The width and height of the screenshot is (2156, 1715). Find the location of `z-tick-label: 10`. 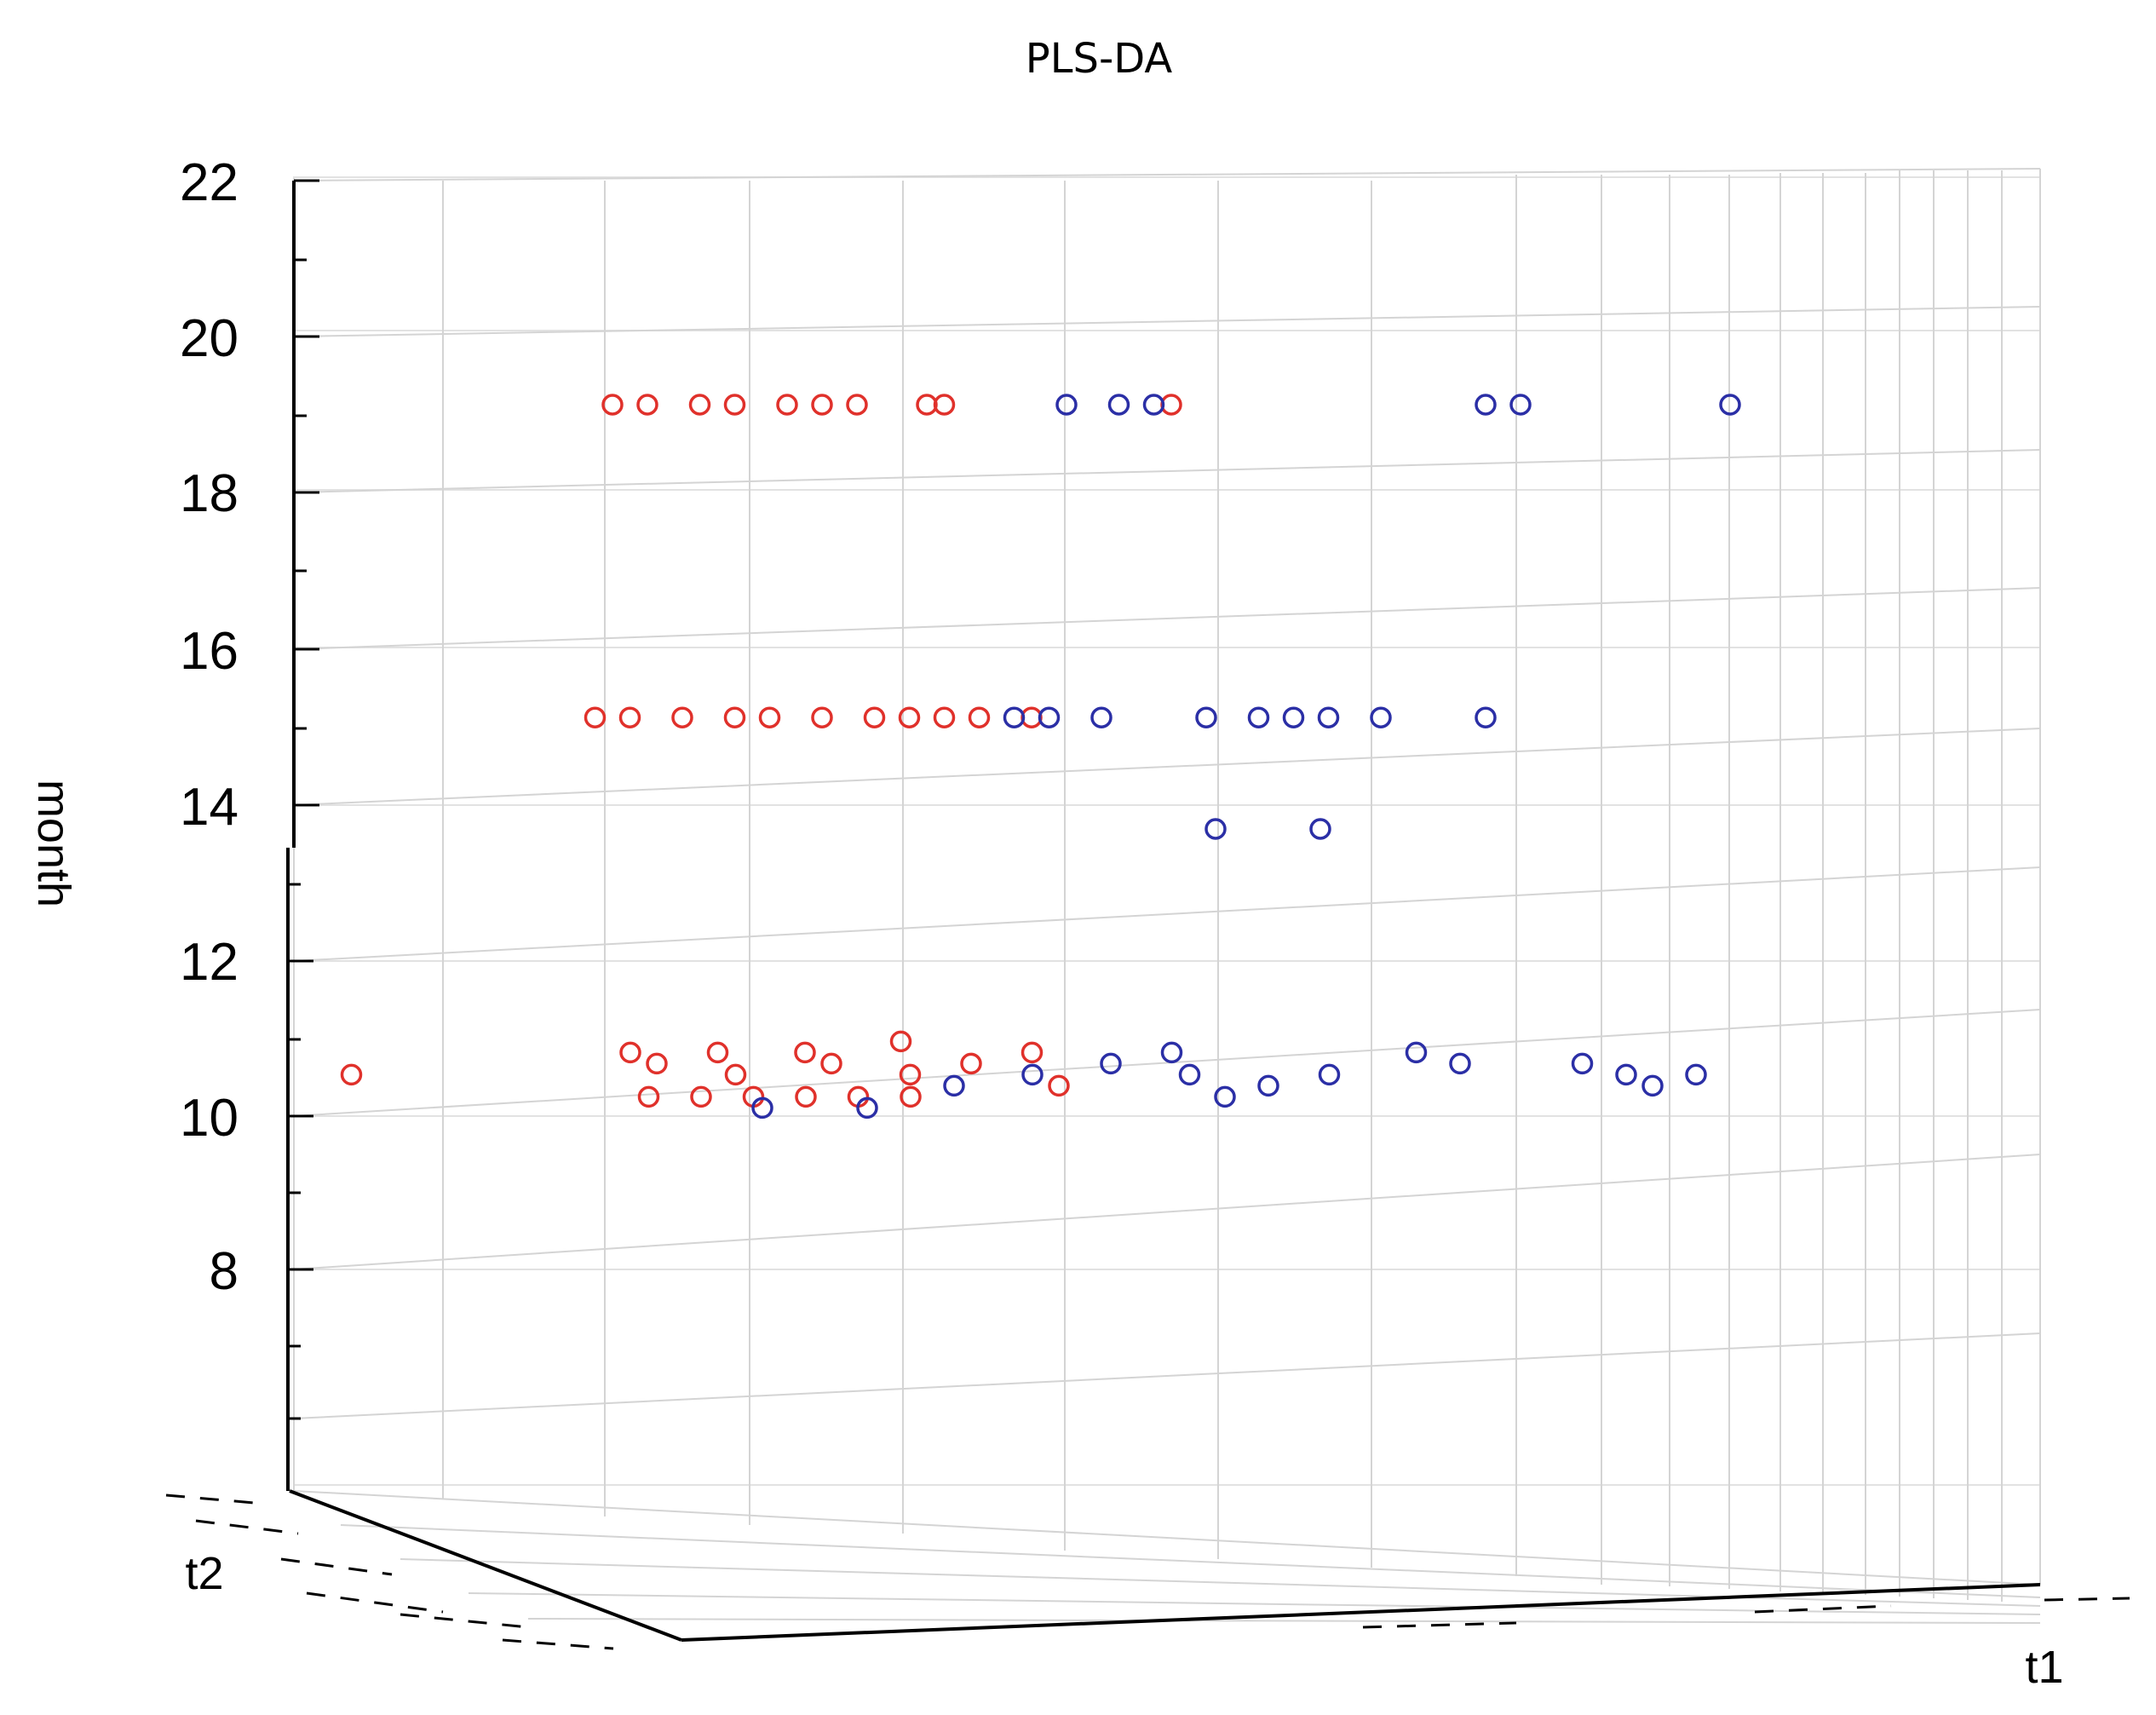

z-tick-label: 10 is located at coordinates (209, 1118).